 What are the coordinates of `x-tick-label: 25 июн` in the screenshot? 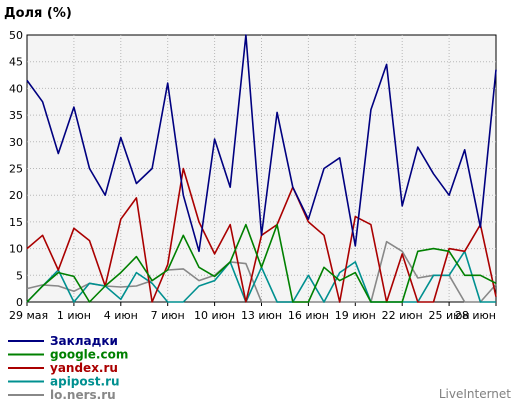 It's located at (449, 315).